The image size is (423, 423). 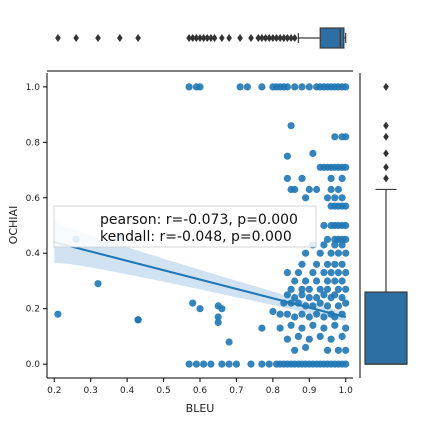 What do you see at coordinates (200, 408) in the screenshot?
I see `x-axis-title: BLEU` at bounding box center [200, 408].